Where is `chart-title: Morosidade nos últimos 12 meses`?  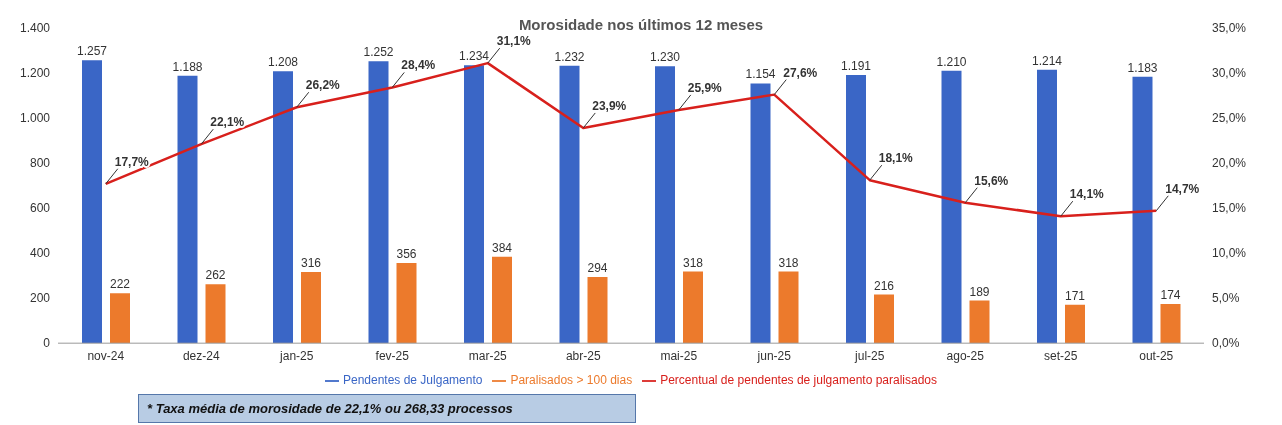
chart-title: Morosidade nos últimos 12 meses is located at coordinates (641, 24).